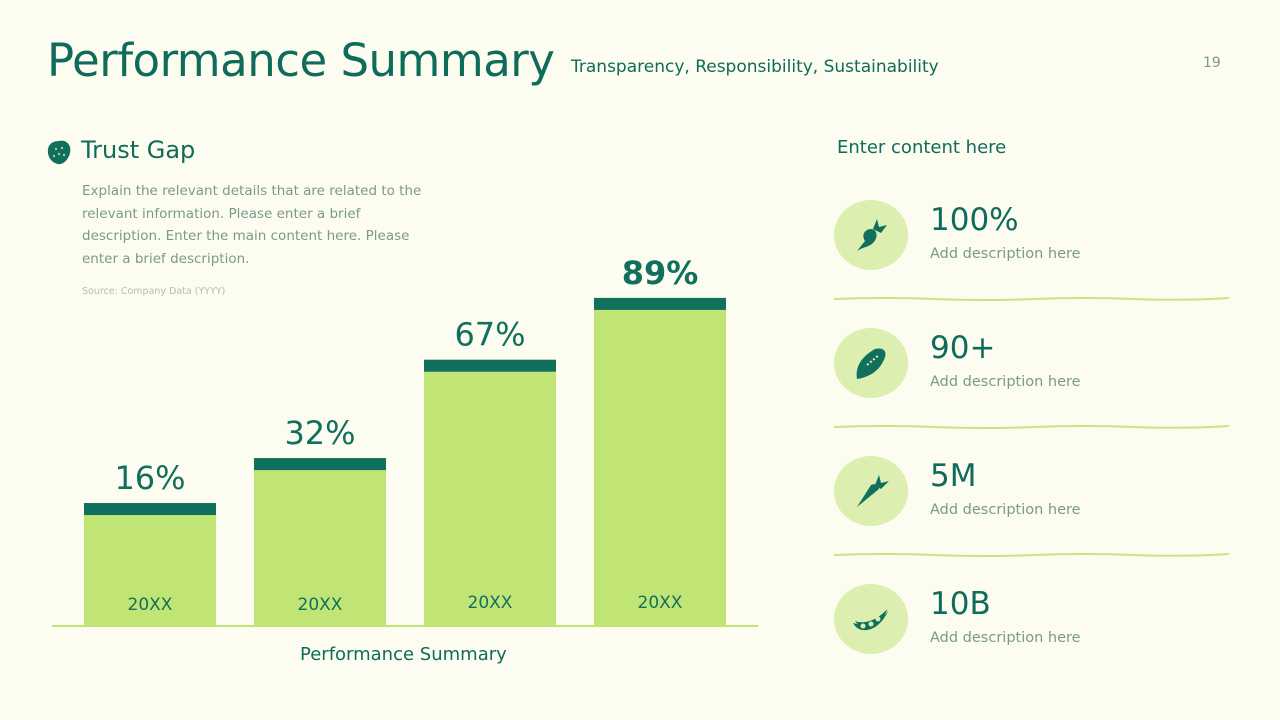 The image size is (1280, 720). I want to click on data-label: 67%, so click(489, 335).